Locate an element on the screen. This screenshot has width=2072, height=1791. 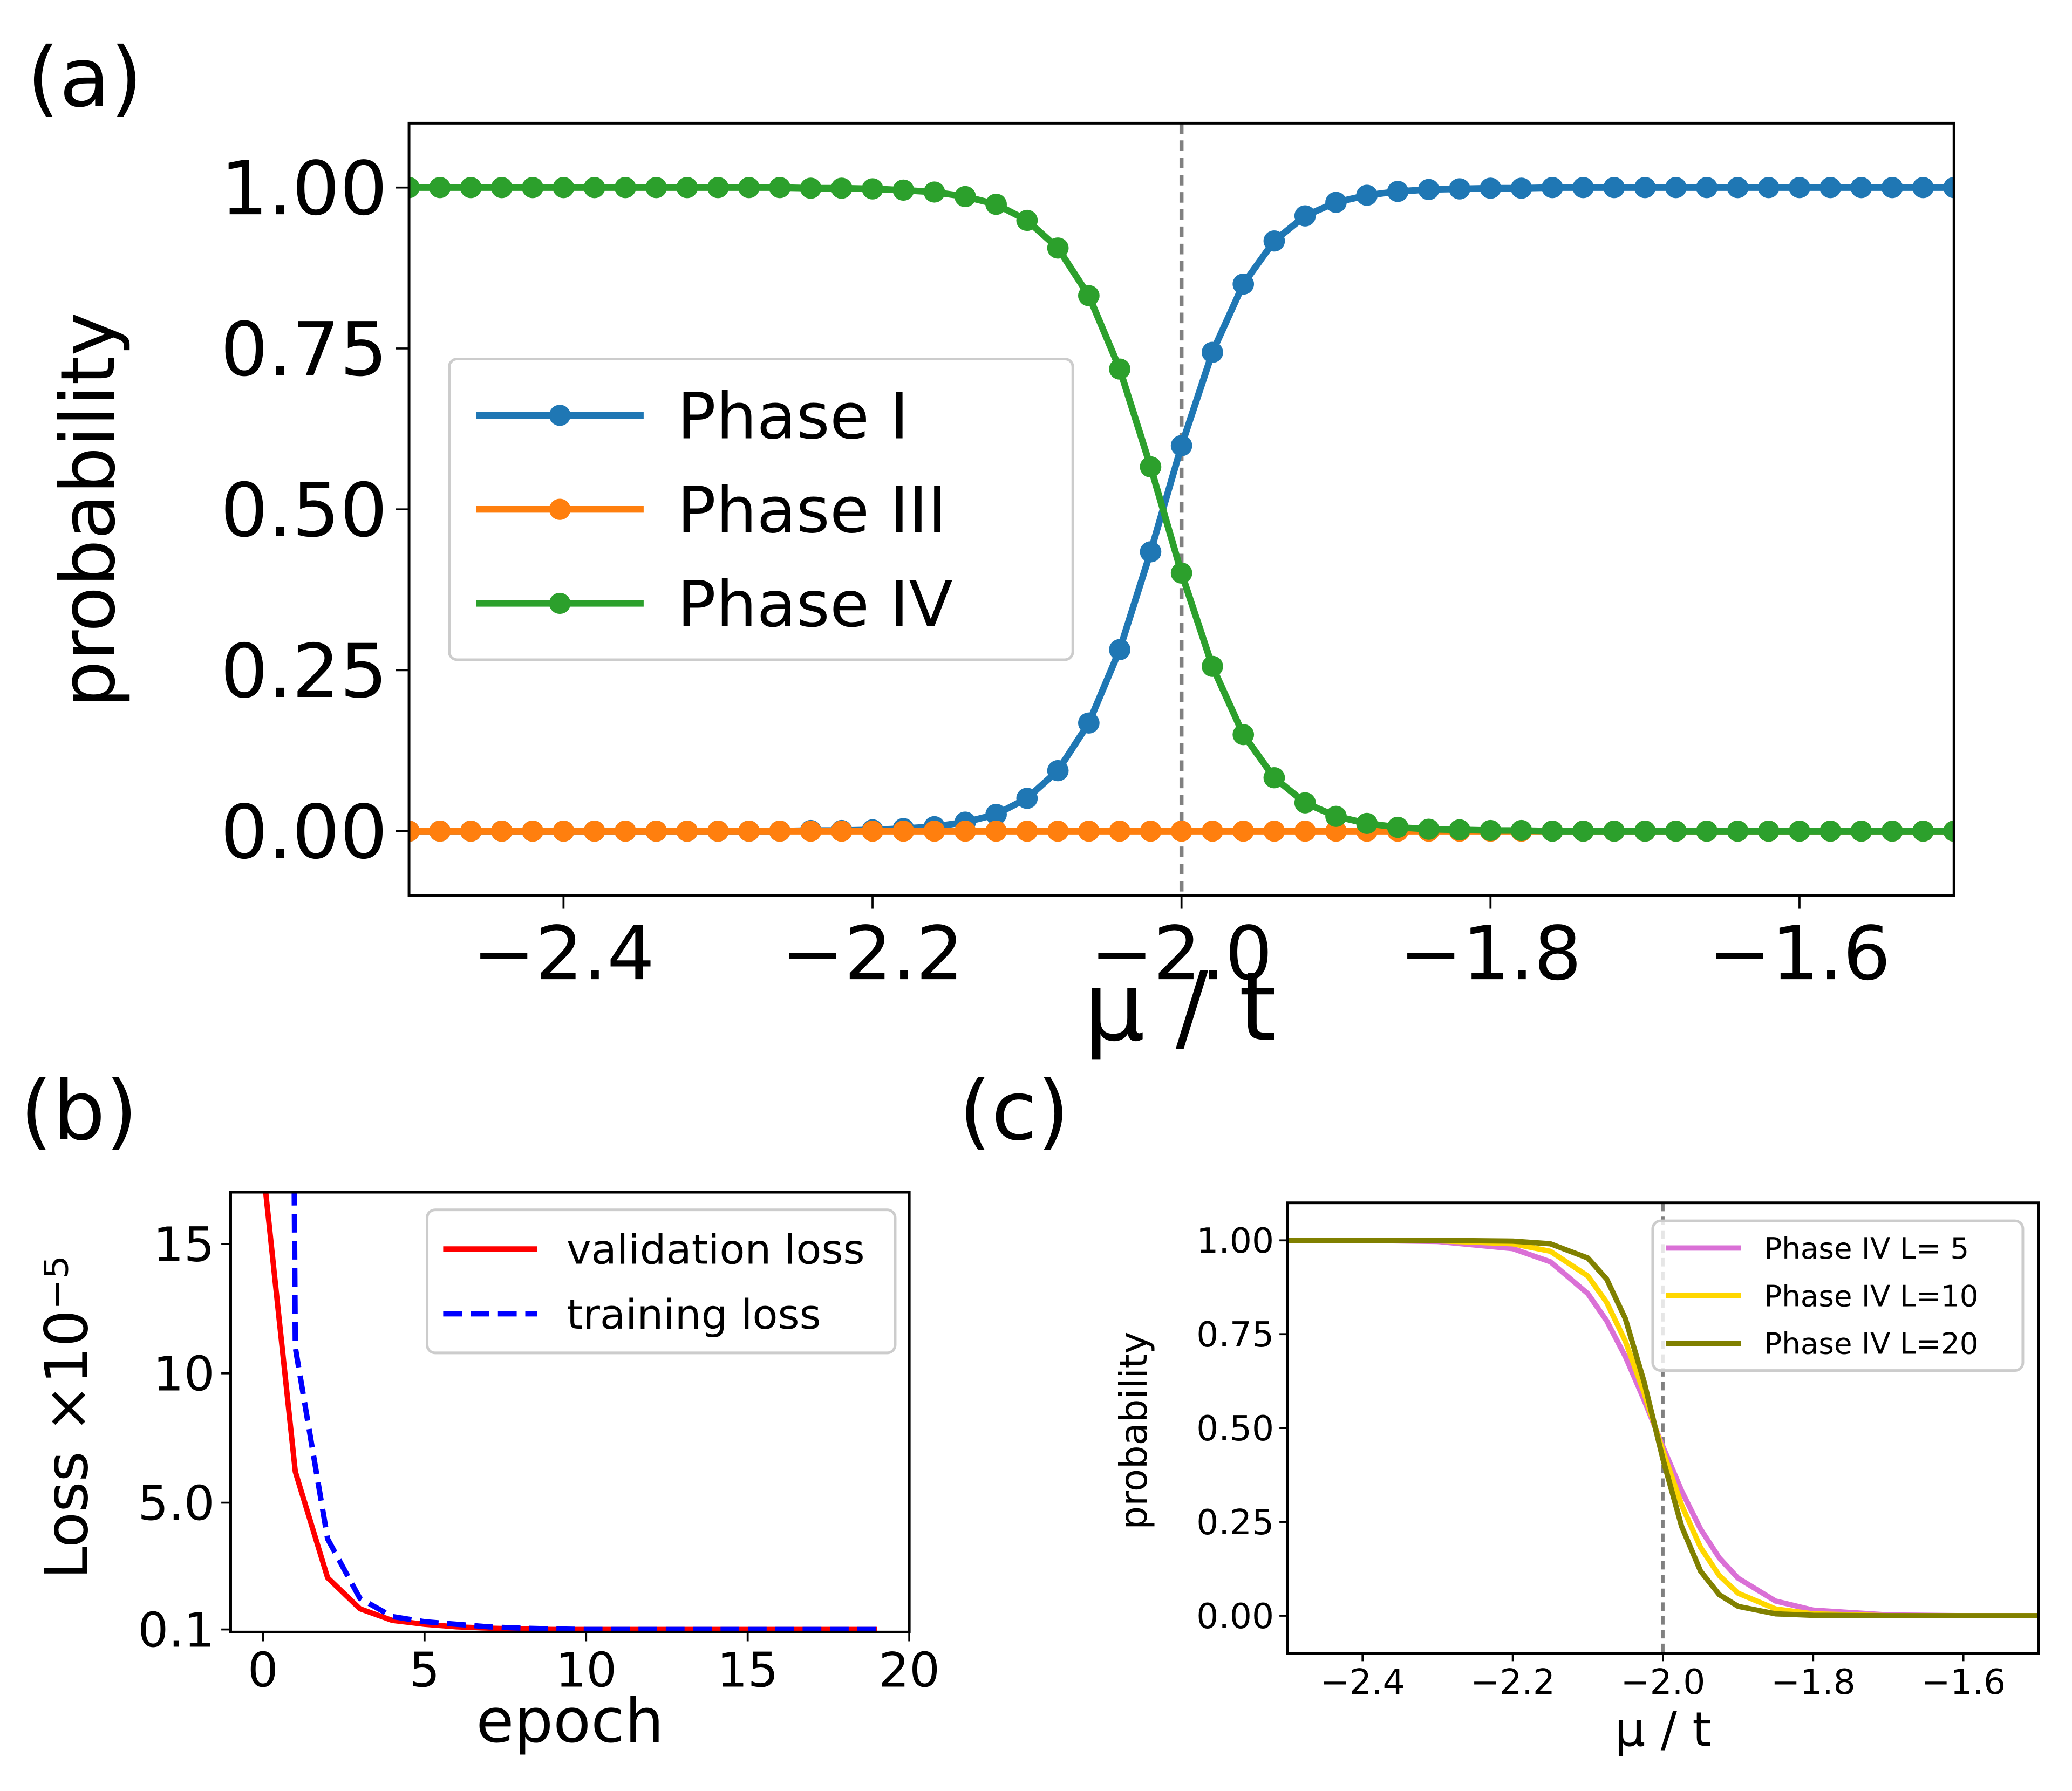
x-tick-label: −1.6 is located at coordinates (1963, 1682).